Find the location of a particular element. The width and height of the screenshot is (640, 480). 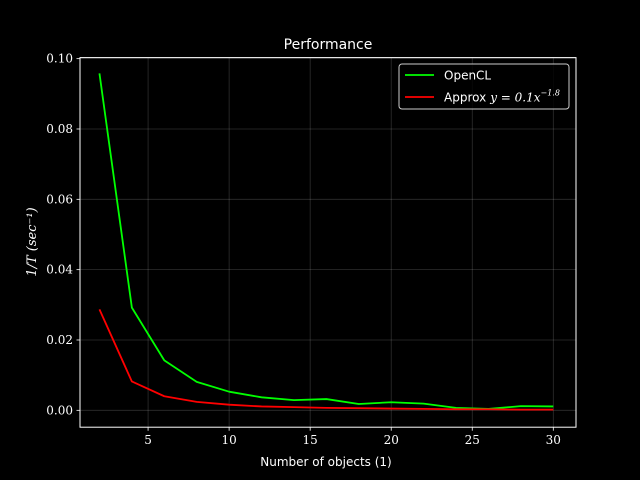

x-axis-label: Number of objects (1) is located at coordinates (325, 462).